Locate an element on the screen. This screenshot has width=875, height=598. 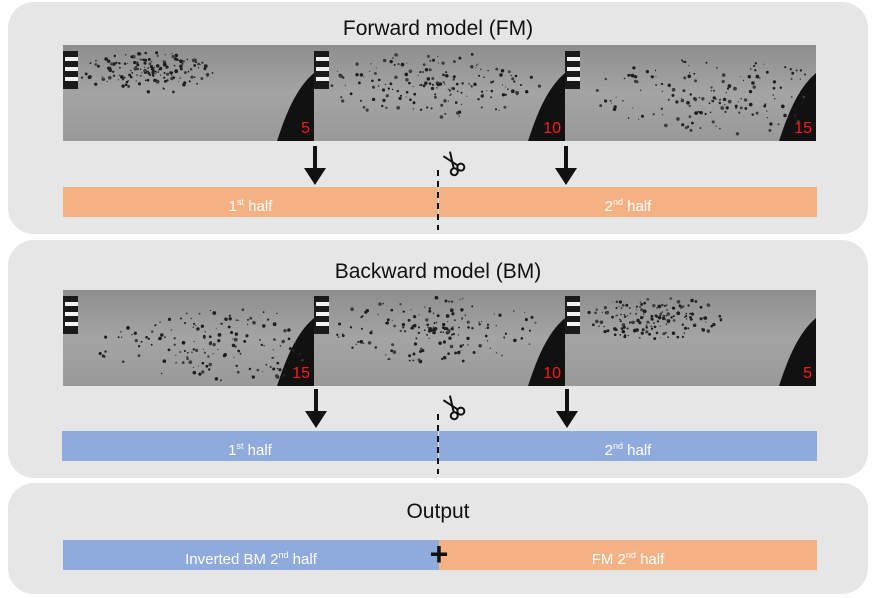
backward-frame-1: 15 is located at coordinates (188, 338).